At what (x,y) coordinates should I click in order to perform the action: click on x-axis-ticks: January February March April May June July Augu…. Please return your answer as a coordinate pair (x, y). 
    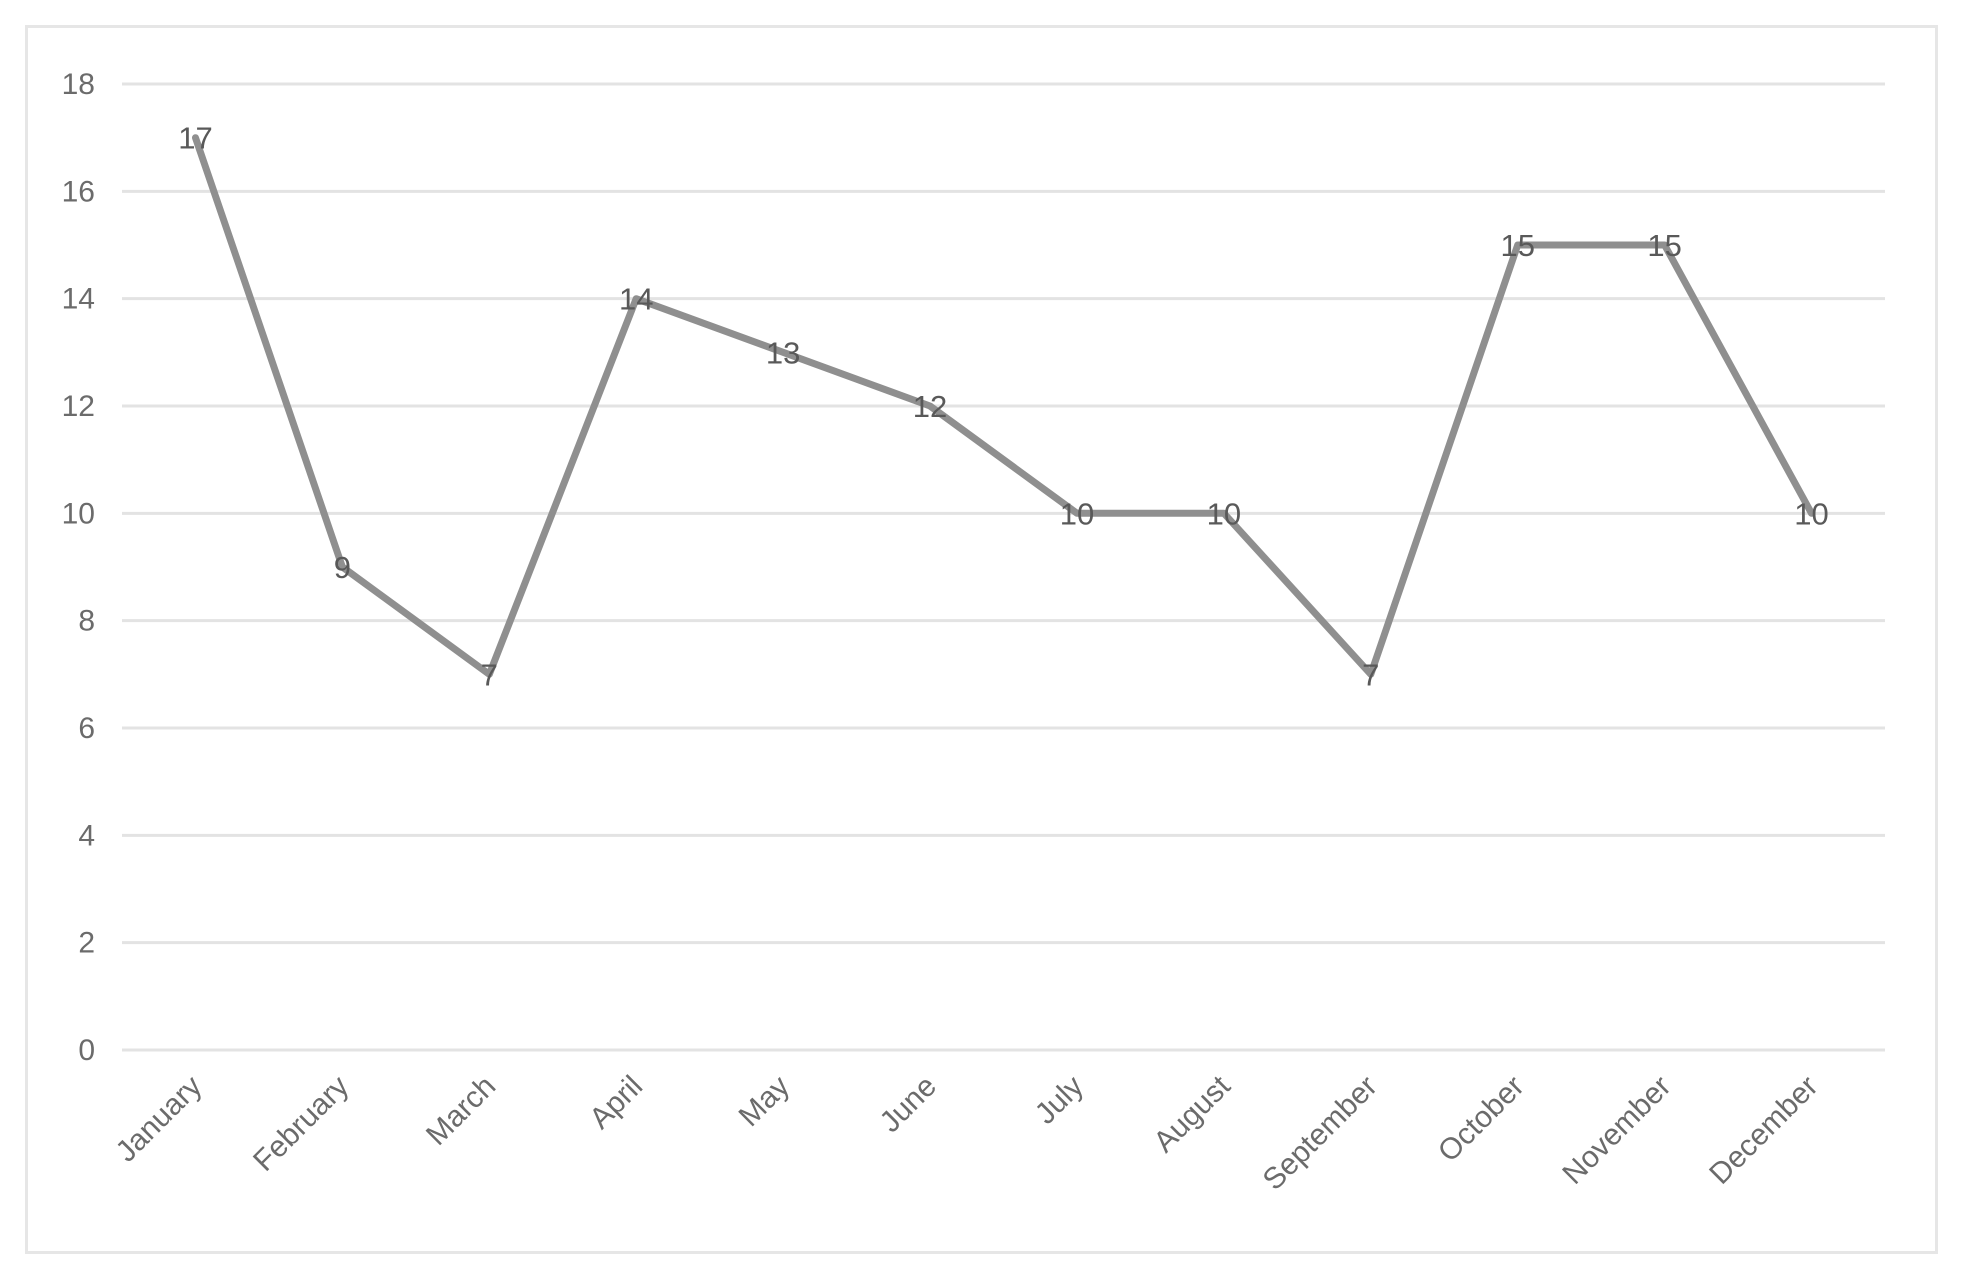
    Looking at the image, I should click on (967, 1133).